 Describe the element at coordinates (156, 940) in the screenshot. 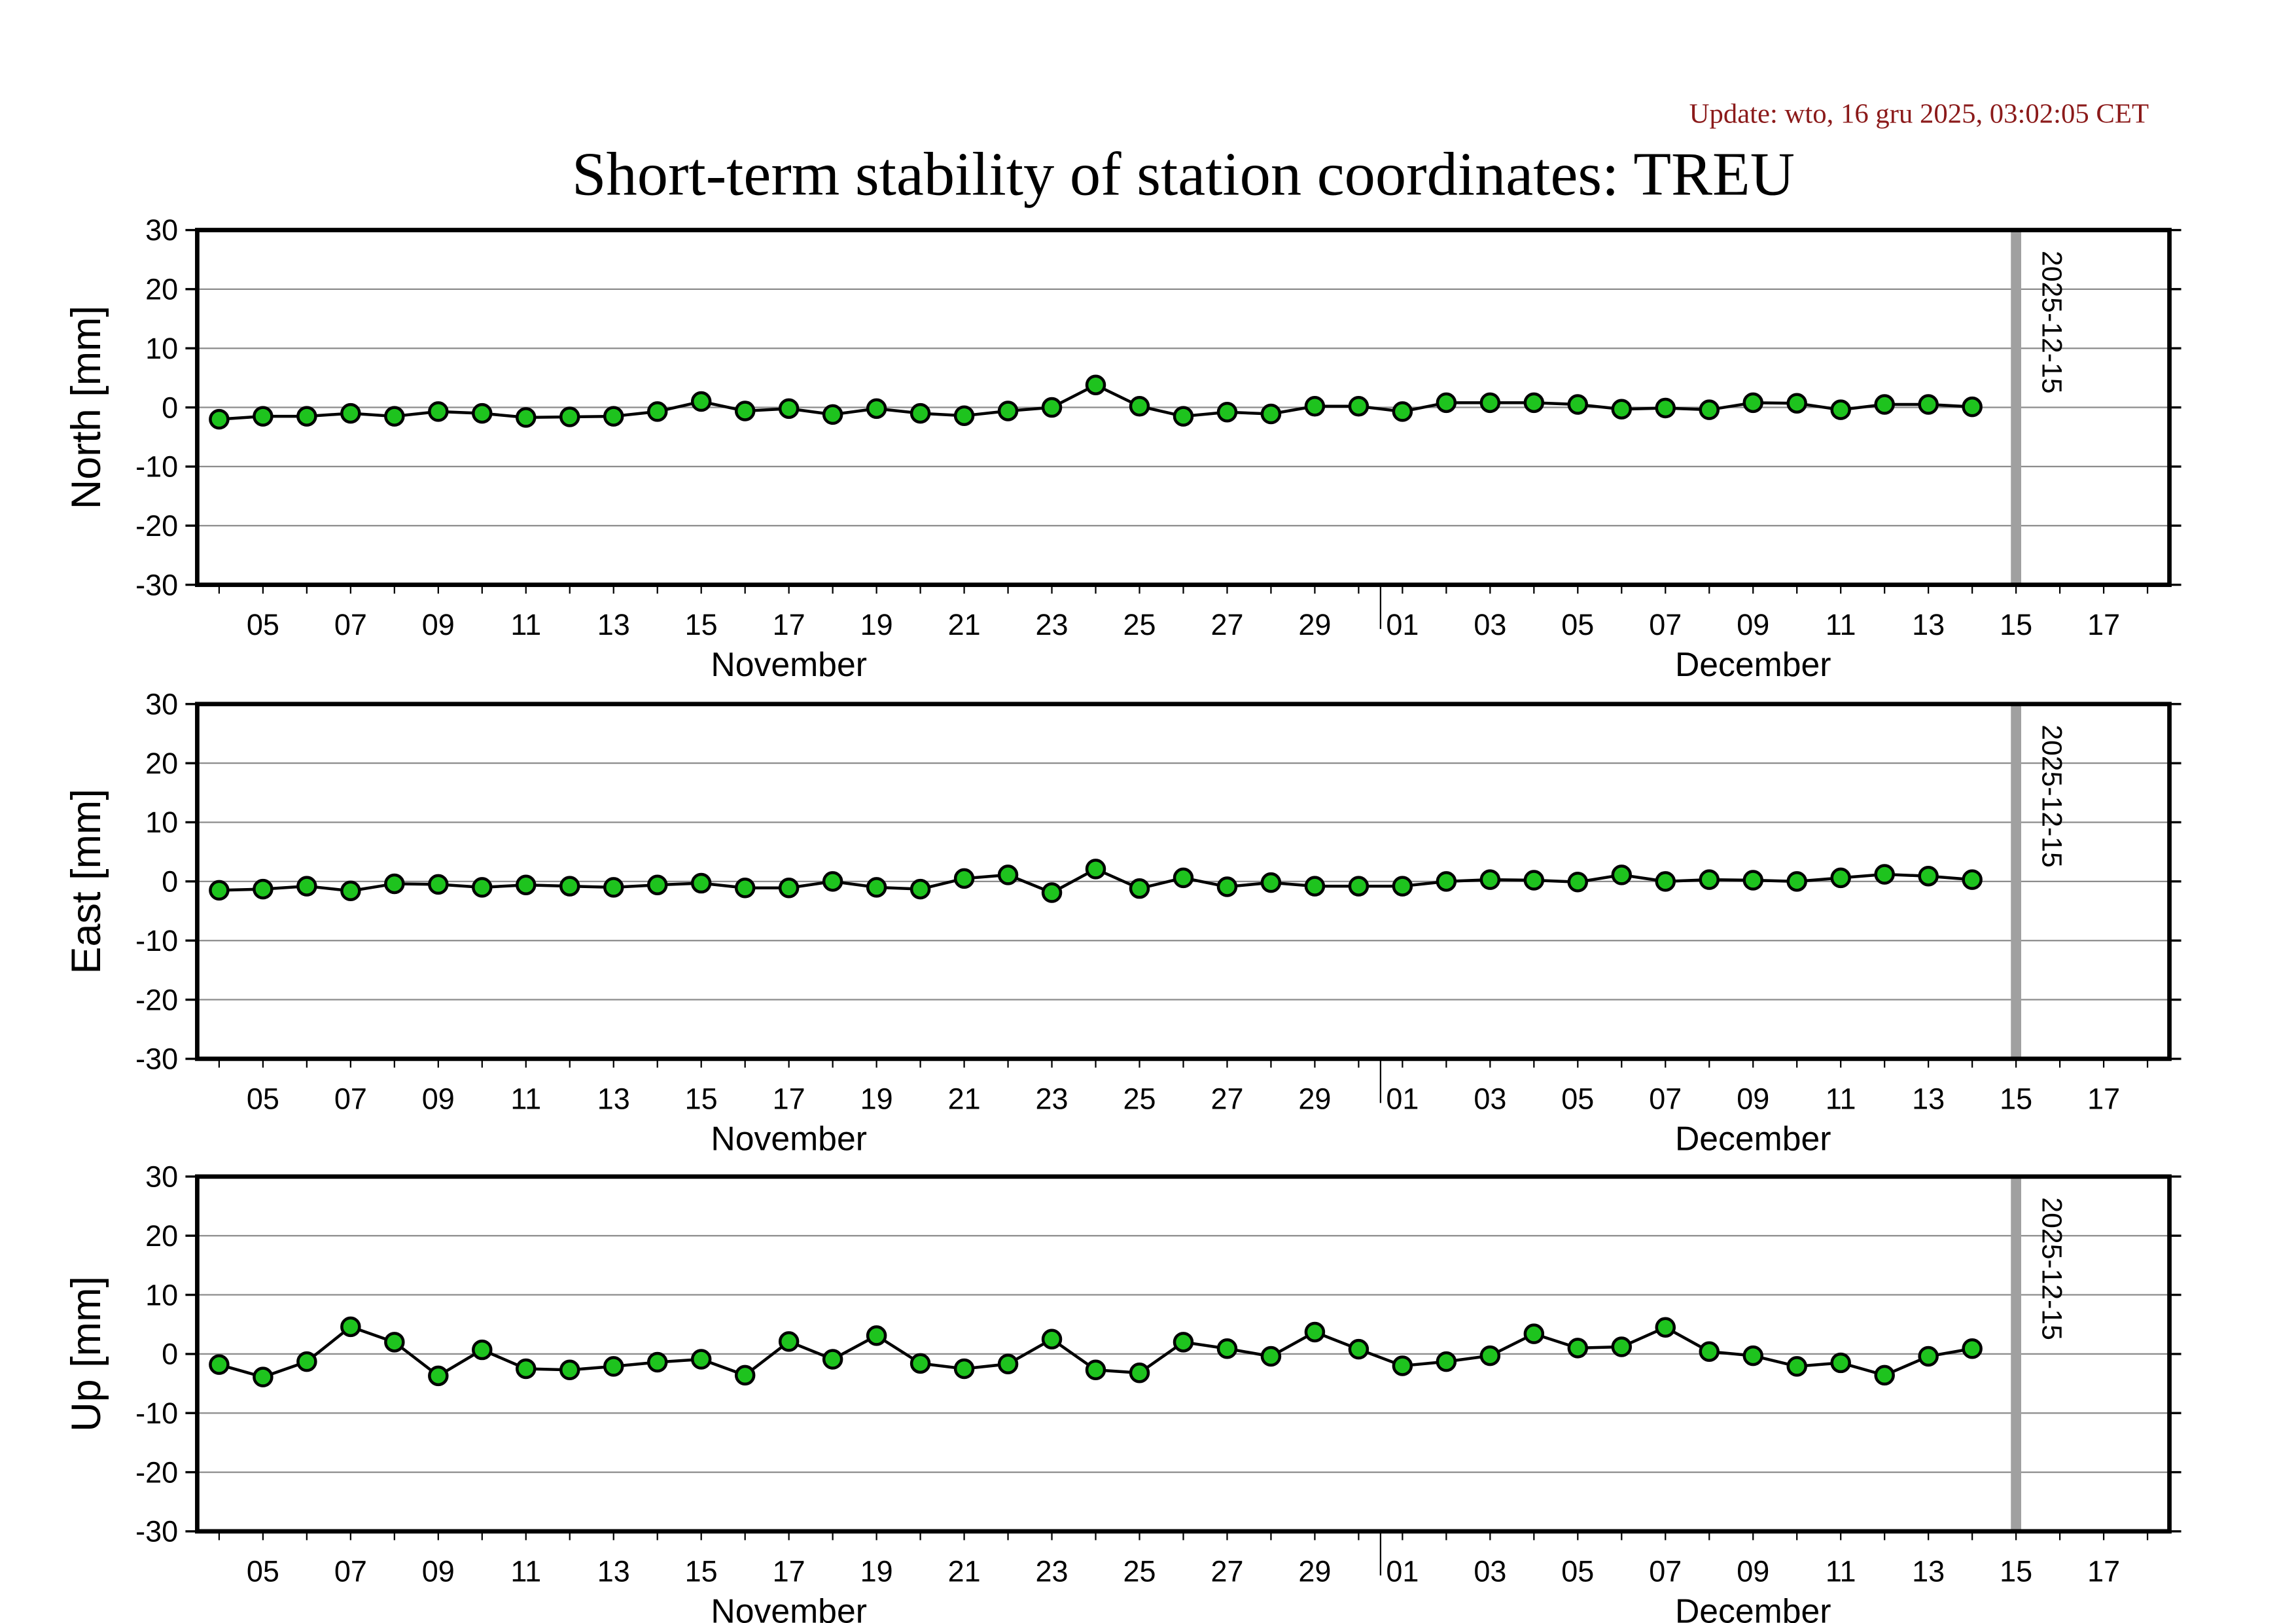

I see `y-tick-label: -10` at that location.